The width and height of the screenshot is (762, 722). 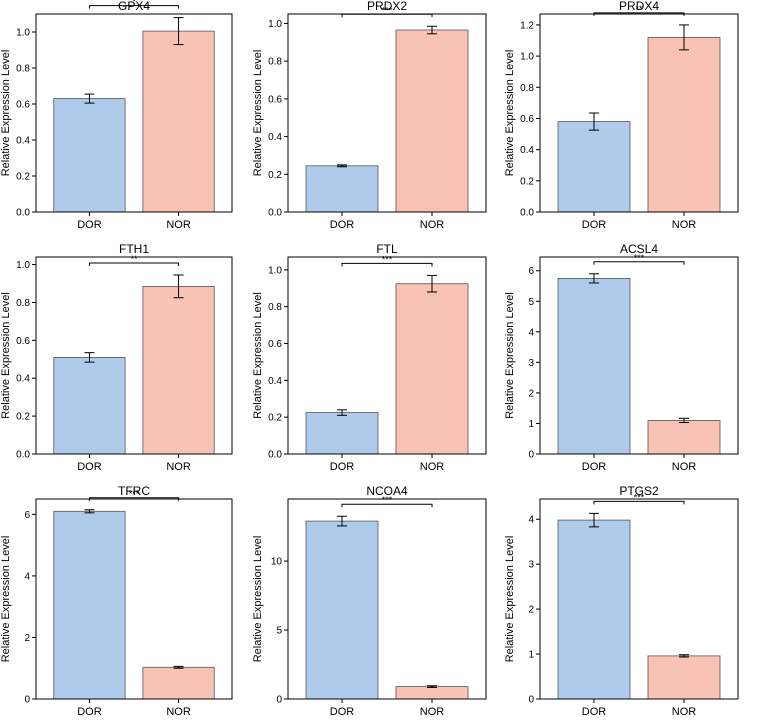 I want to click on chart-title: GPX4, so click(x=134, y=6).